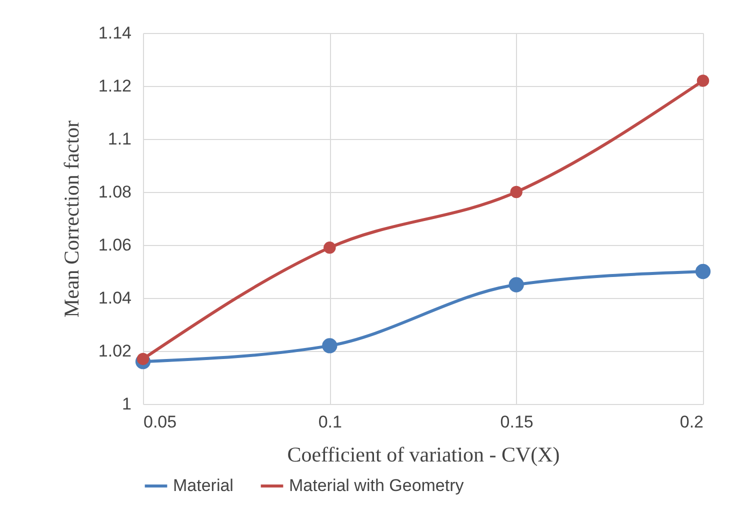 The image size is (746, 525). I want to click on x-tick-label: 0.15, so click(517, 422).